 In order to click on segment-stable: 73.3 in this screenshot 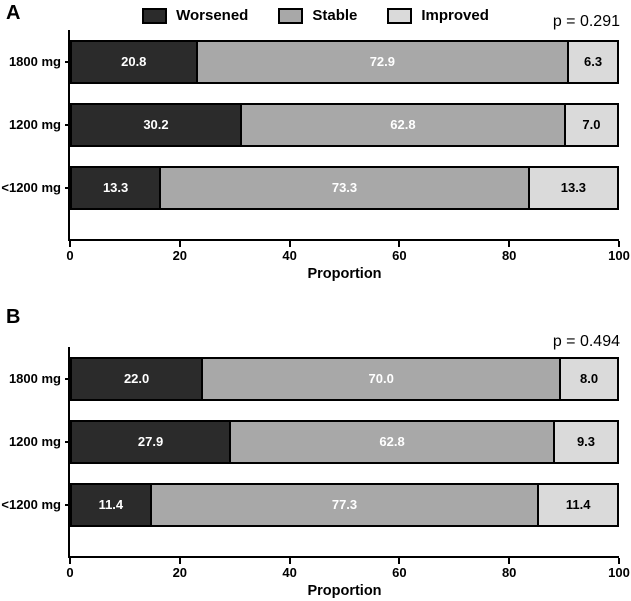, I will do `click(343, 187)`.